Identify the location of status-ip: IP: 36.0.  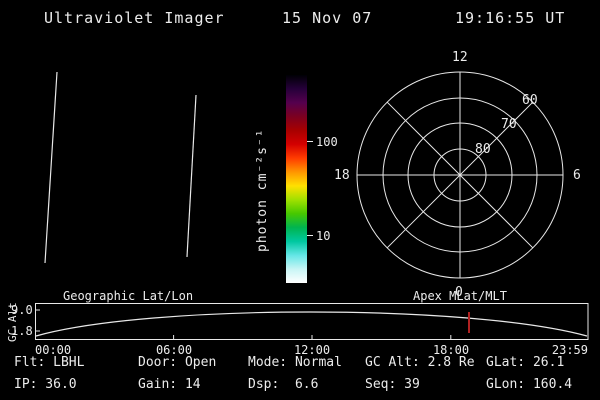
(45, 384).